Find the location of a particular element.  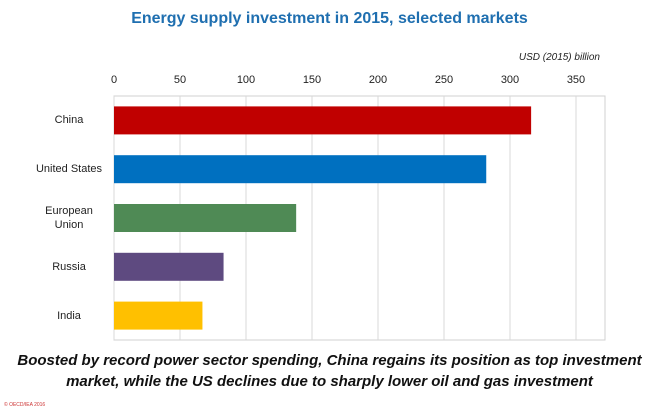

x-tick-label: 200 is located at coordinates (378, 80).